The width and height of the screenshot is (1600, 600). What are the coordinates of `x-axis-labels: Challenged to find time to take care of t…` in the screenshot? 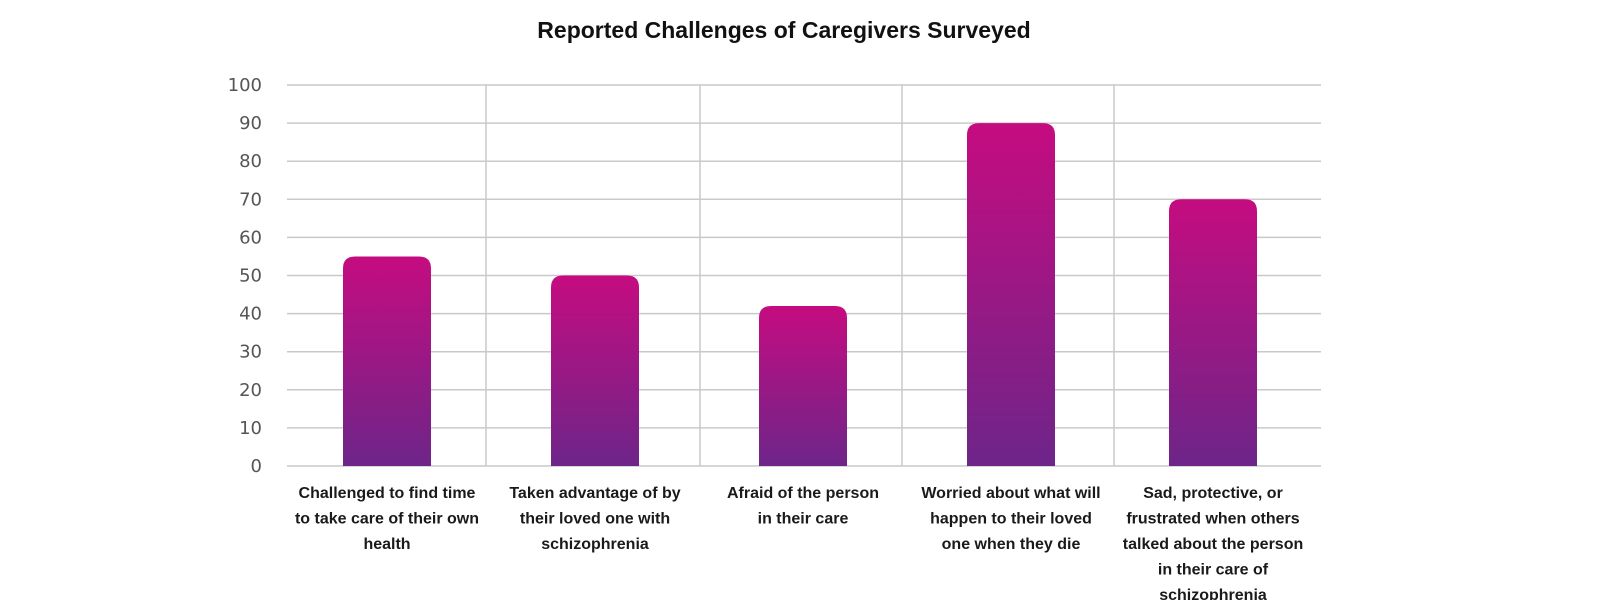 It's located at (799, 542).